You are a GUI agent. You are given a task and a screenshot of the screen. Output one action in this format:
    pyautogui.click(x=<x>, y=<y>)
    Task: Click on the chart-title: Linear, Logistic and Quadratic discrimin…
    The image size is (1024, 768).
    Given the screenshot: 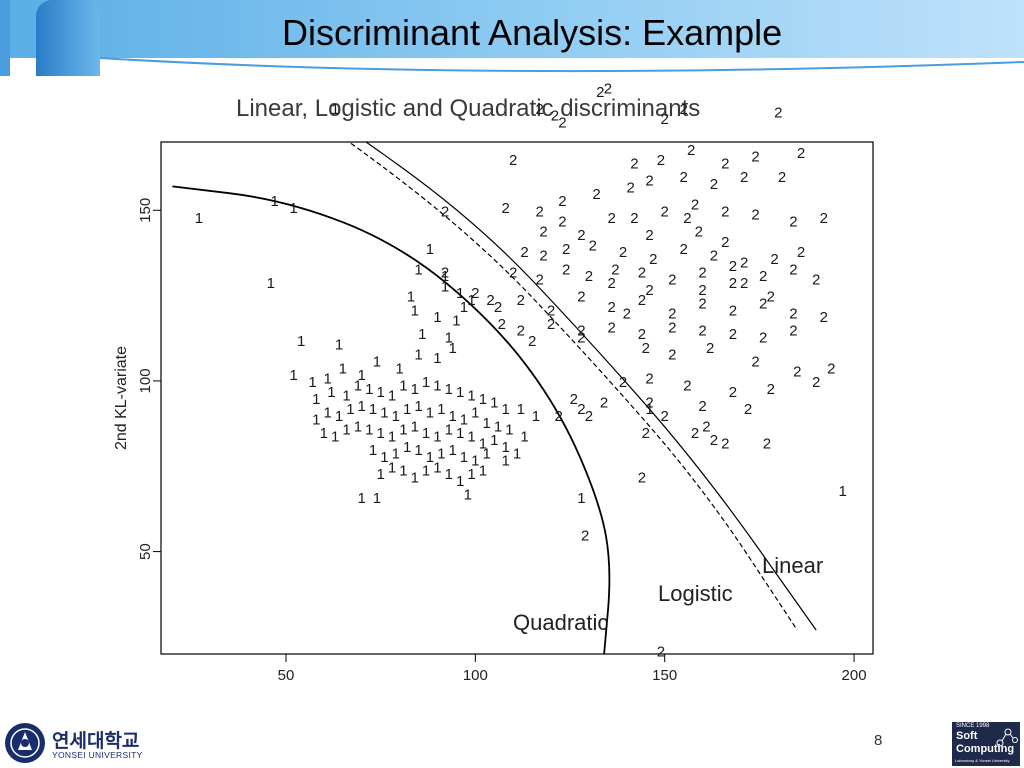 What is the action you would take?
    pyautogui.click(x=468, y=108)
    